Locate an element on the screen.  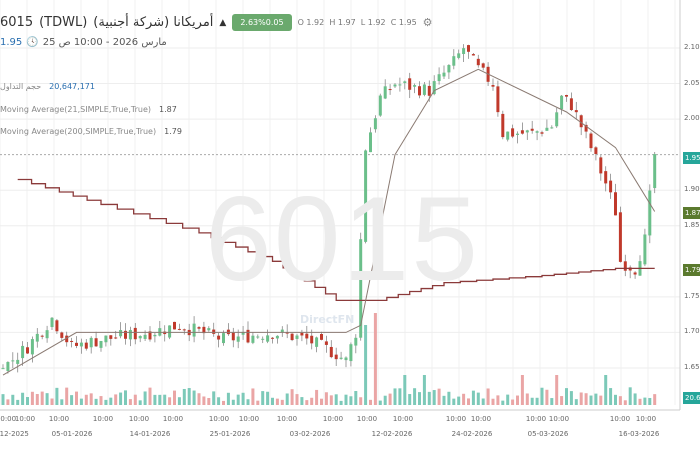
price-tick: 1.65 is located at coordinates (692, 366).